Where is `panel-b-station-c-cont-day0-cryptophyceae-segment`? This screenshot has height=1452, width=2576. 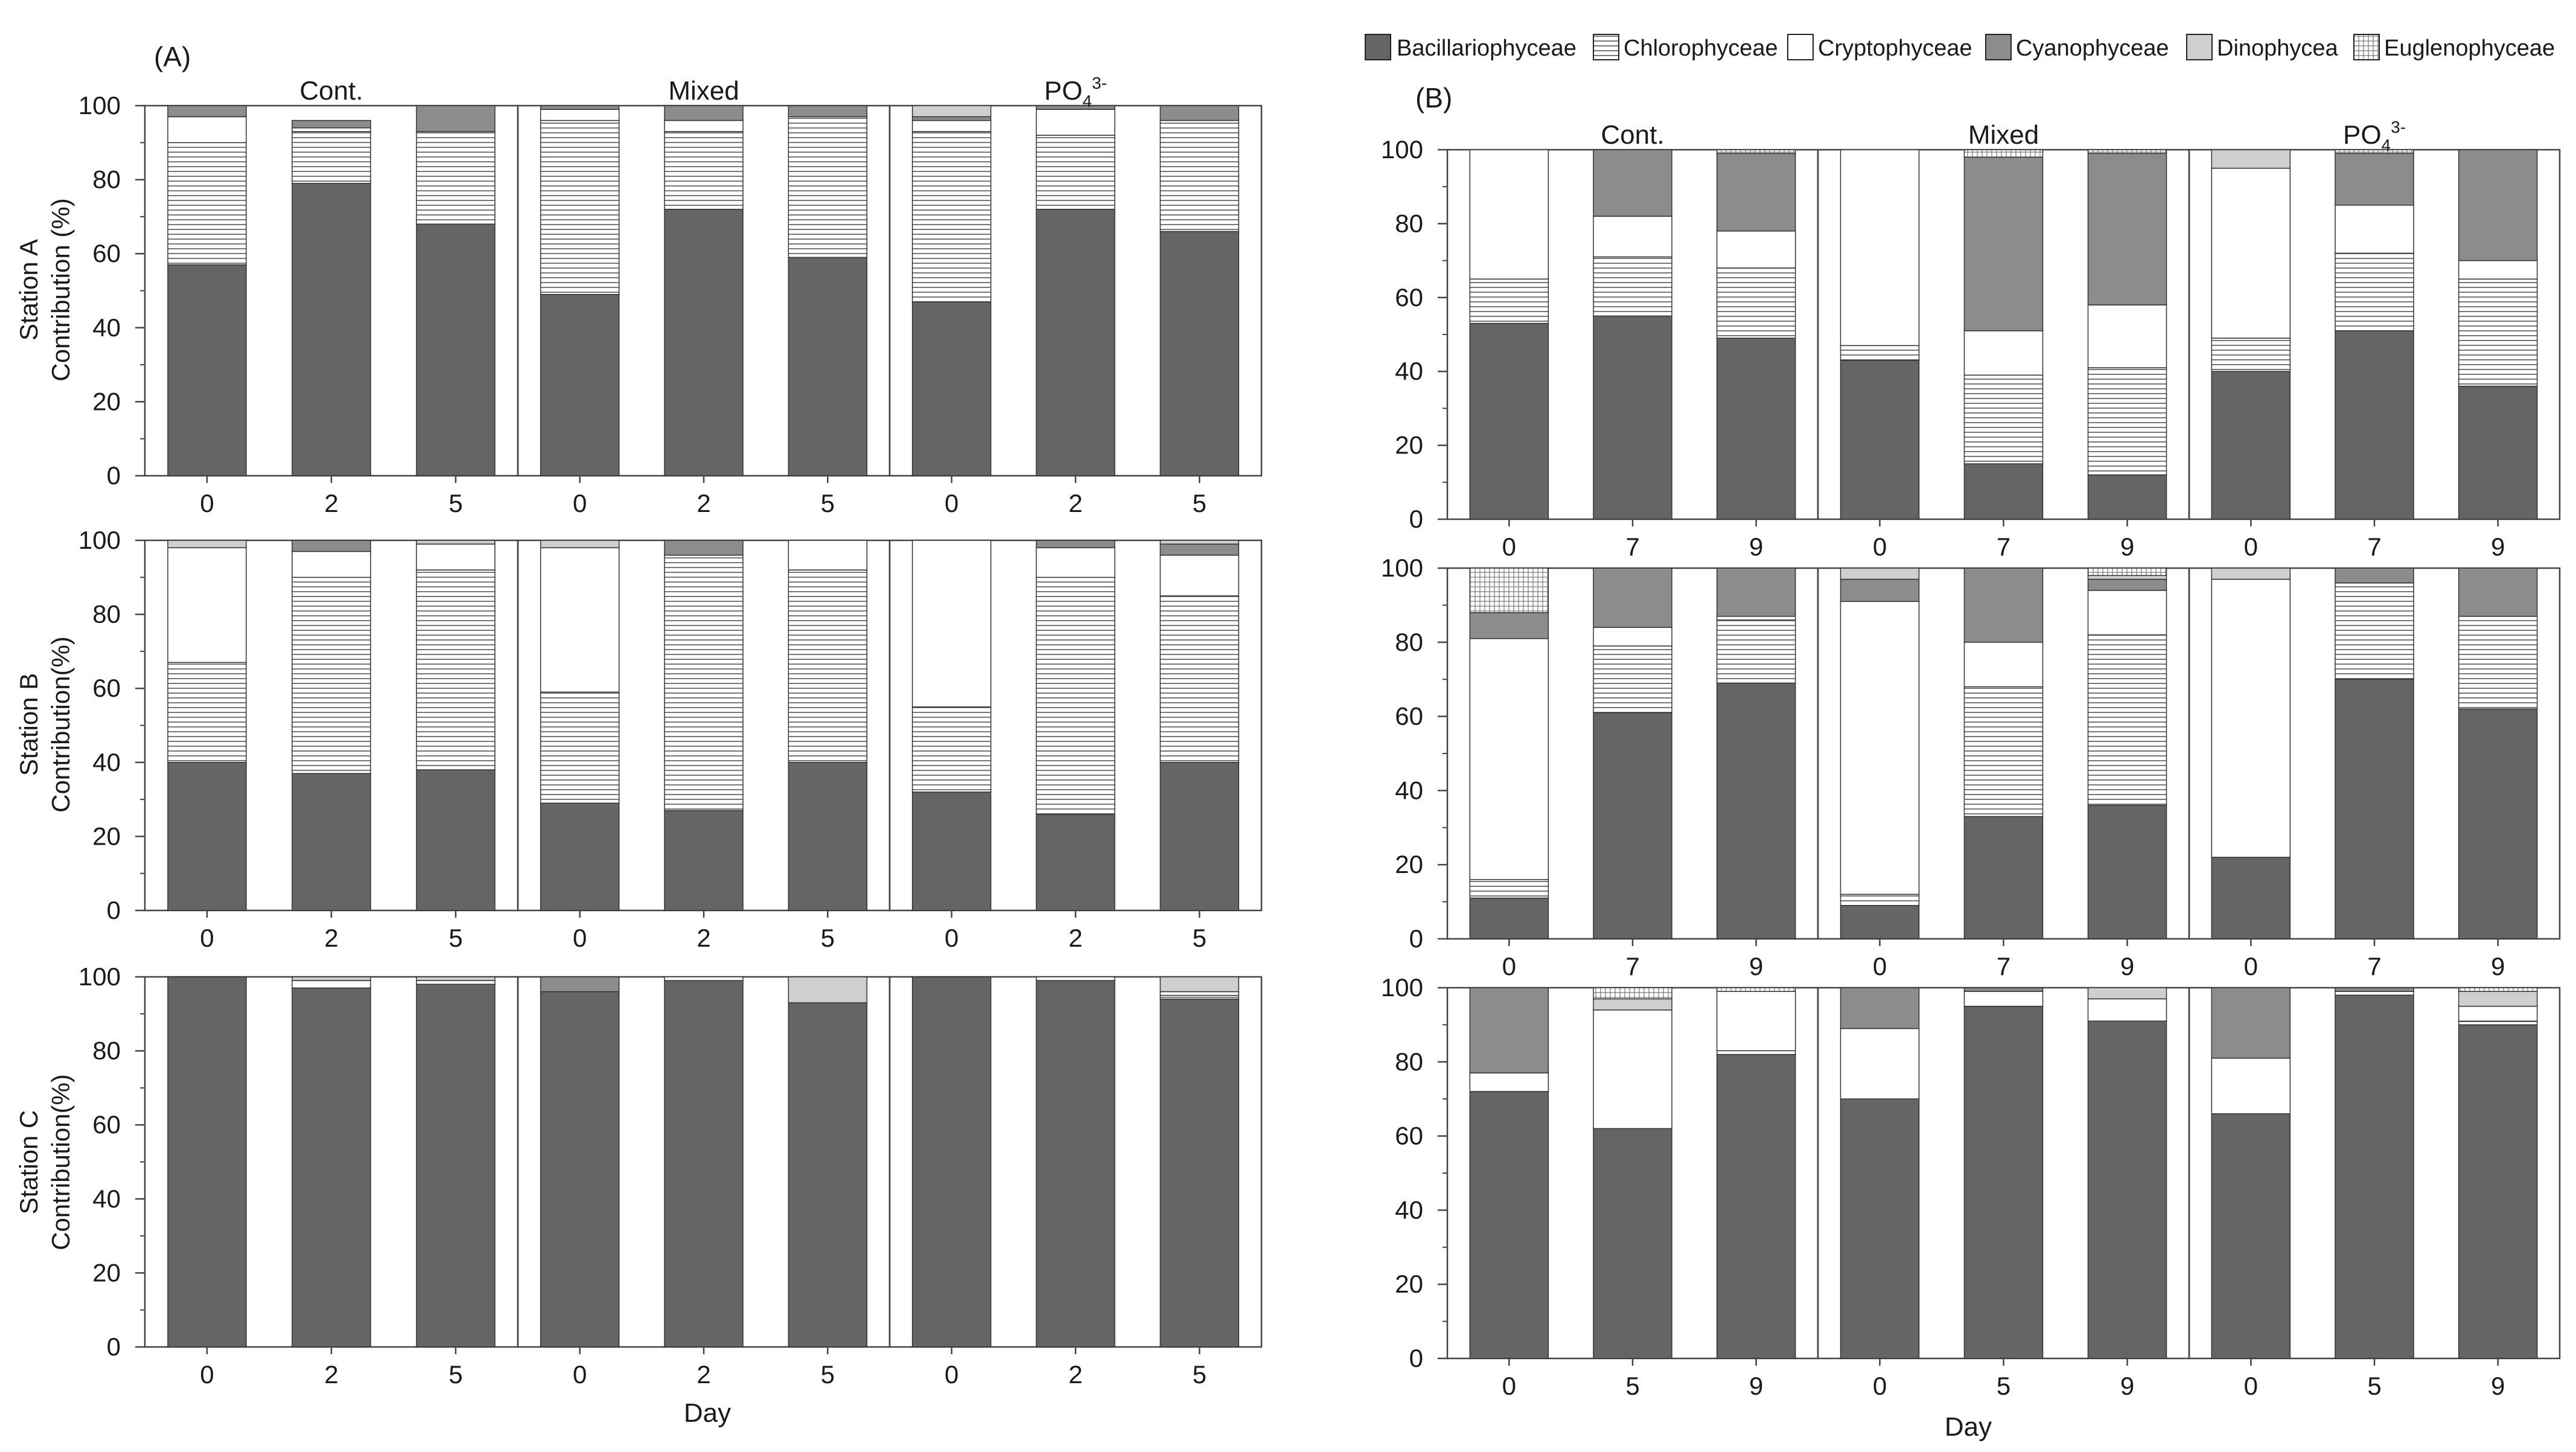
panel-b-station-c-cont-day0-cryptophyceae-segment is located at coordinates (1509, 1082).